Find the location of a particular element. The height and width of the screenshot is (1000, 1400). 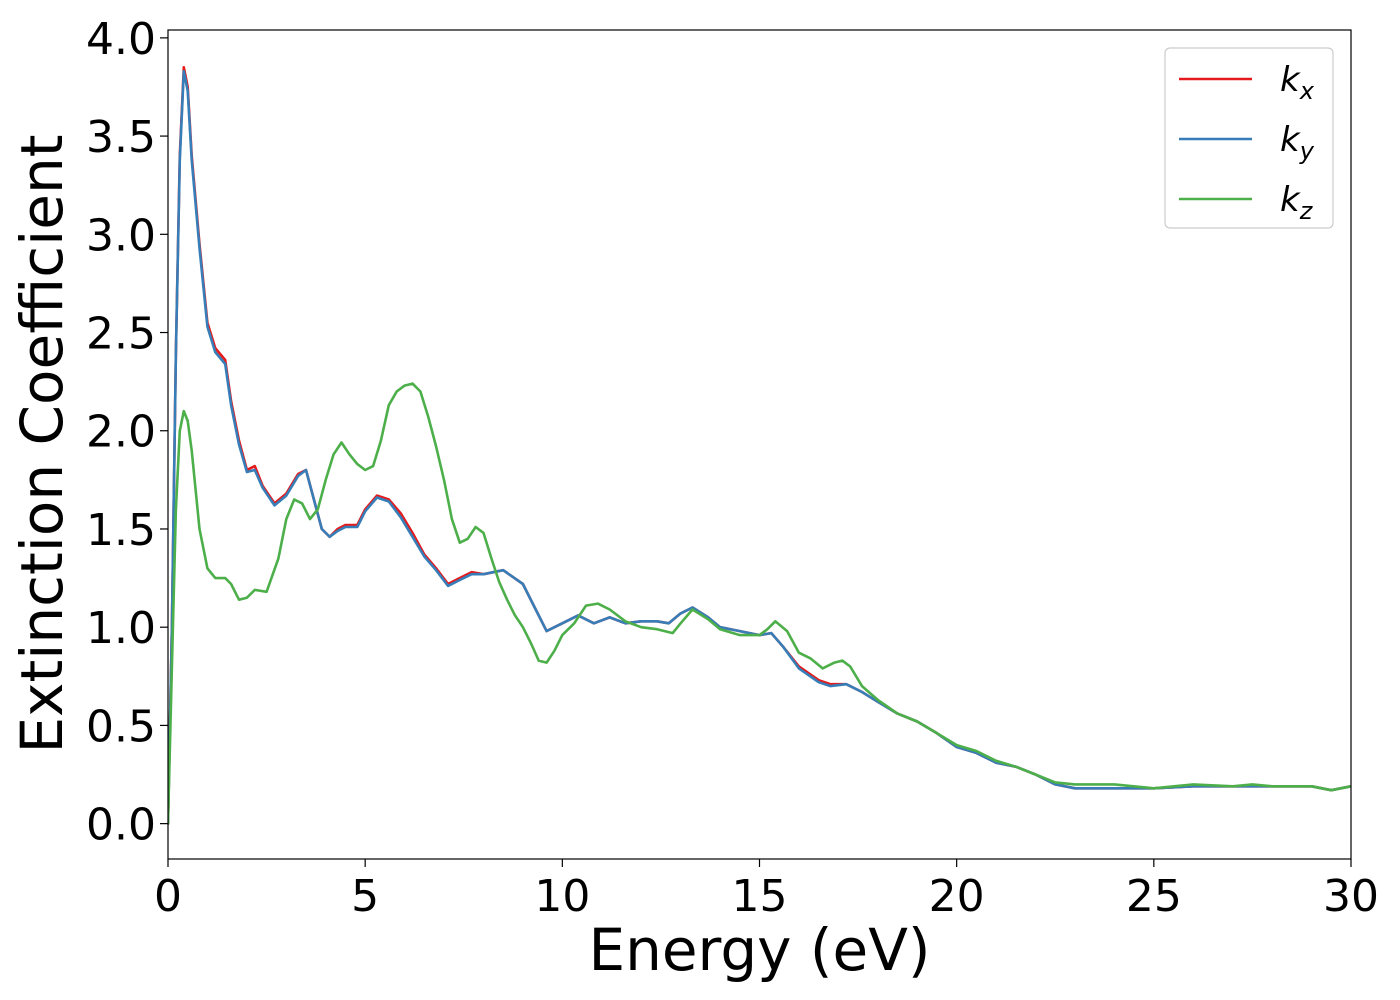

y-tick-label: 3.0 is located at coordinates (121, 235).